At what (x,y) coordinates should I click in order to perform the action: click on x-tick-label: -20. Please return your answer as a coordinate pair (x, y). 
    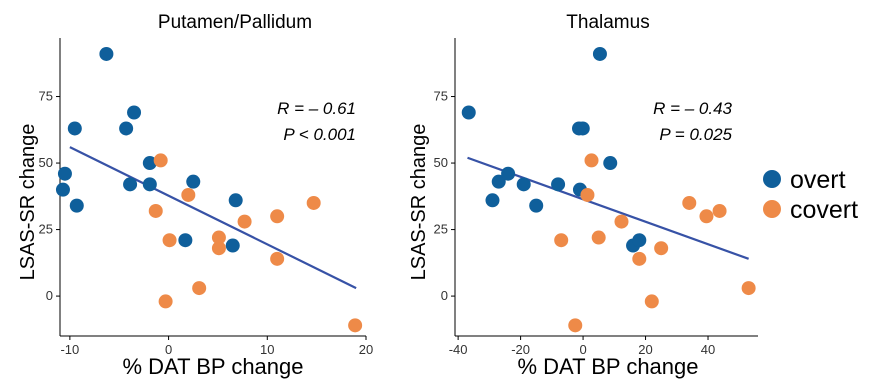
    Looking at the image, I should click on (520, 349).